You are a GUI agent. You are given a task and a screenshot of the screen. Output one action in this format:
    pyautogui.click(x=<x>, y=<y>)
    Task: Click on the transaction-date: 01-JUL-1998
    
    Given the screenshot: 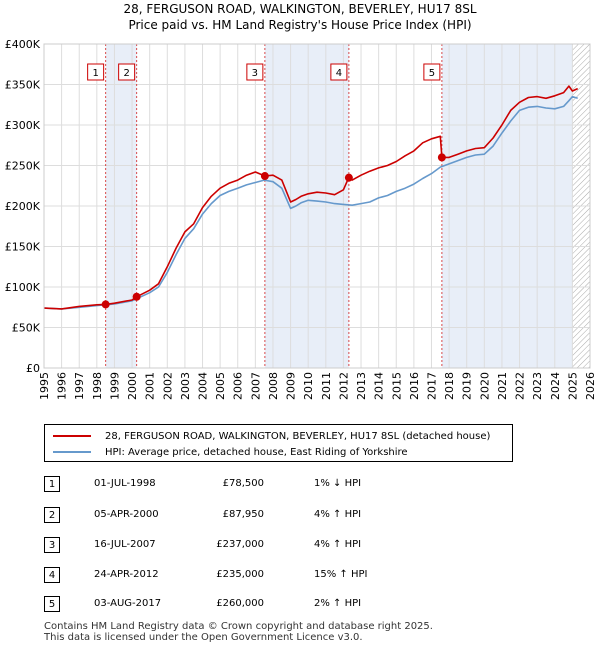 What is the action you would take?
    pyautogui.click(x=125, y=483)
    